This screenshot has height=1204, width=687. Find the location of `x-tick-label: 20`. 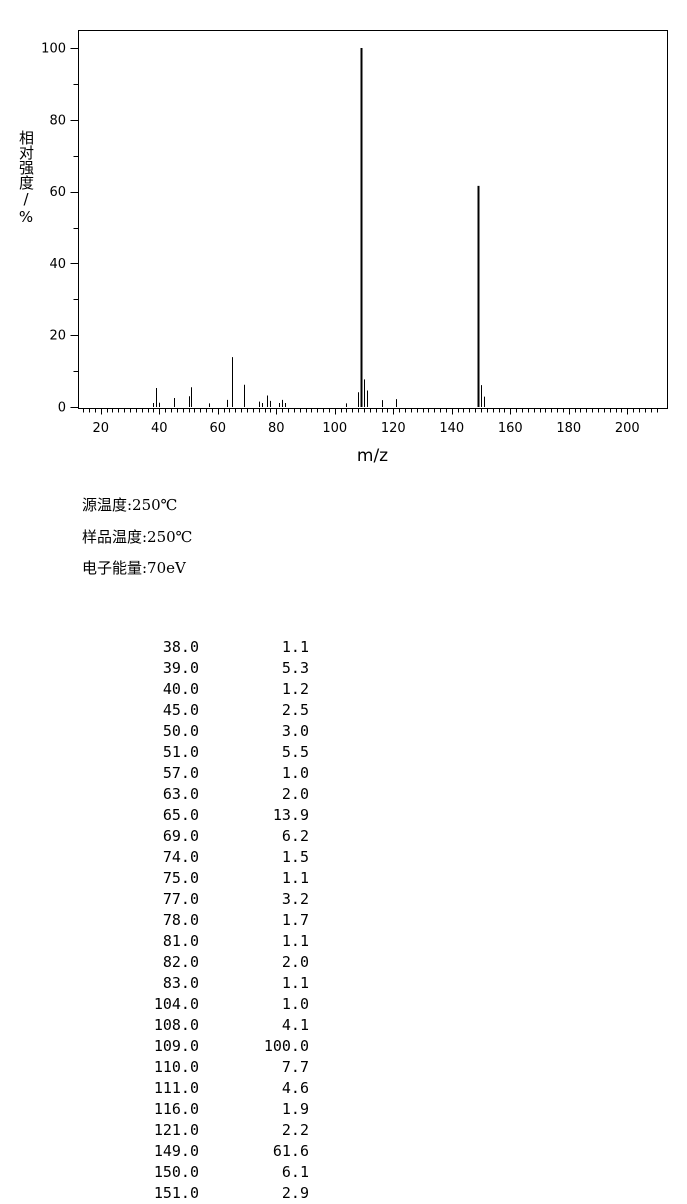

x-tick-label: 20 is located at coordinates (100, 428).